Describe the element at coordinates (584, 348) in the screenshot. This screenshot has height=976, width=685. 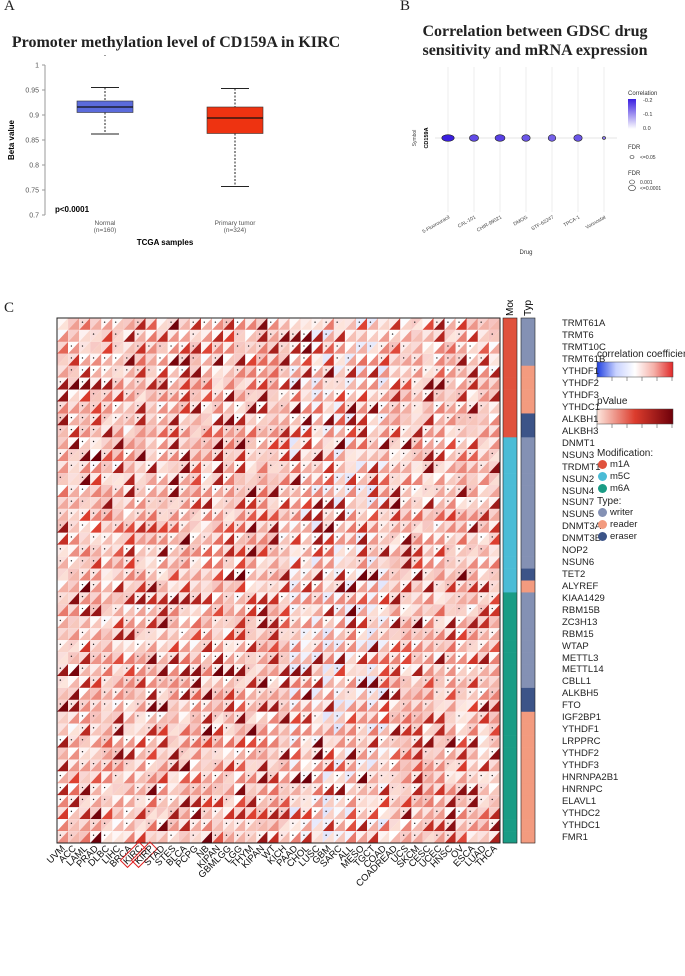
I see `c-gene-label: TRMT10C` at that location.